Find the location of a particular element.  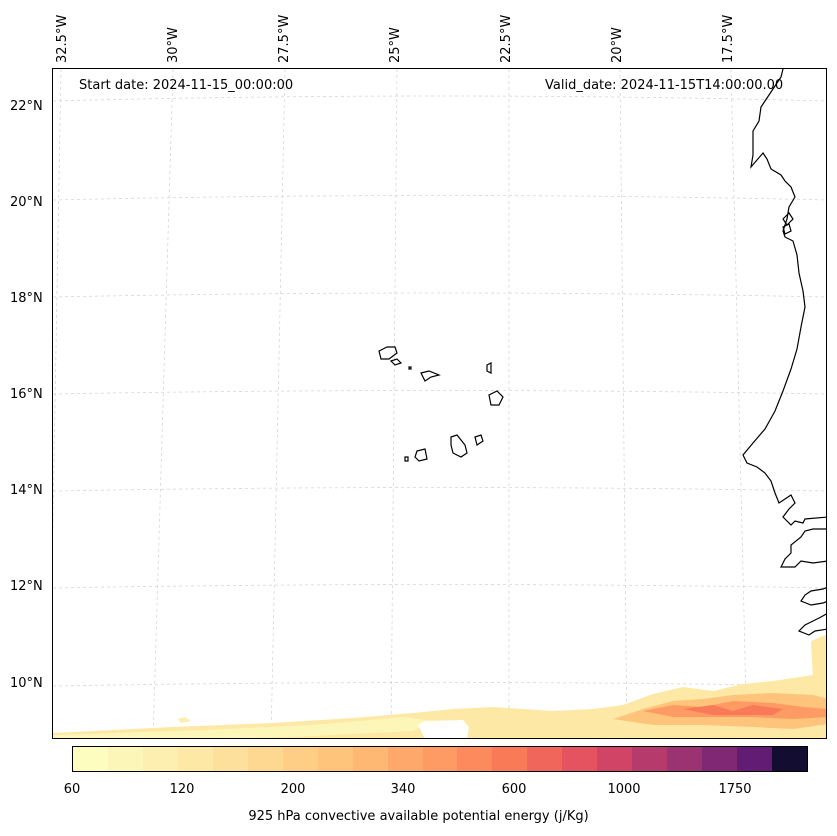

cape-gap-white is located at coordinates (443, 729).